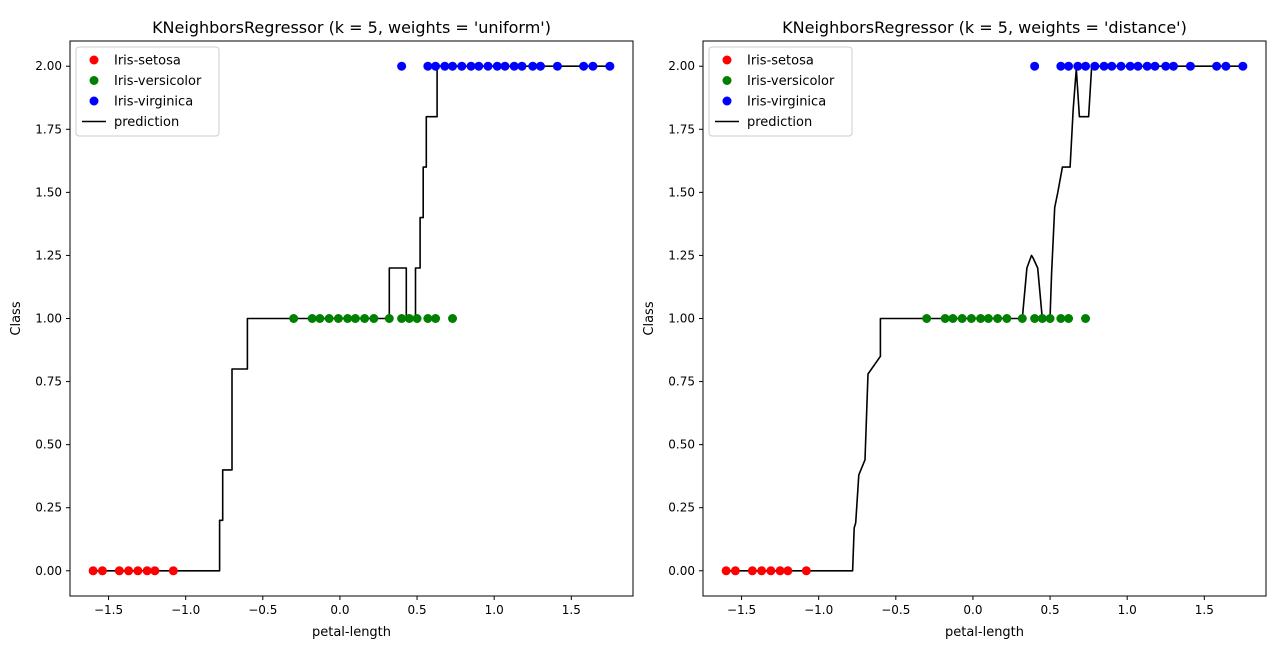  What do you see at coordinates (48, 255) in the screenshot?
I see `y-tick-label: 1.25` at bounding box center [48, 255].